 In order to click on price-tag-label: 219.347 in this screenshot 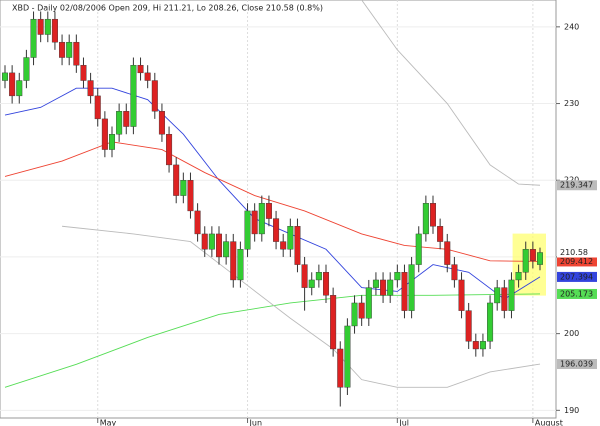, I will do `click(576, 185)`.